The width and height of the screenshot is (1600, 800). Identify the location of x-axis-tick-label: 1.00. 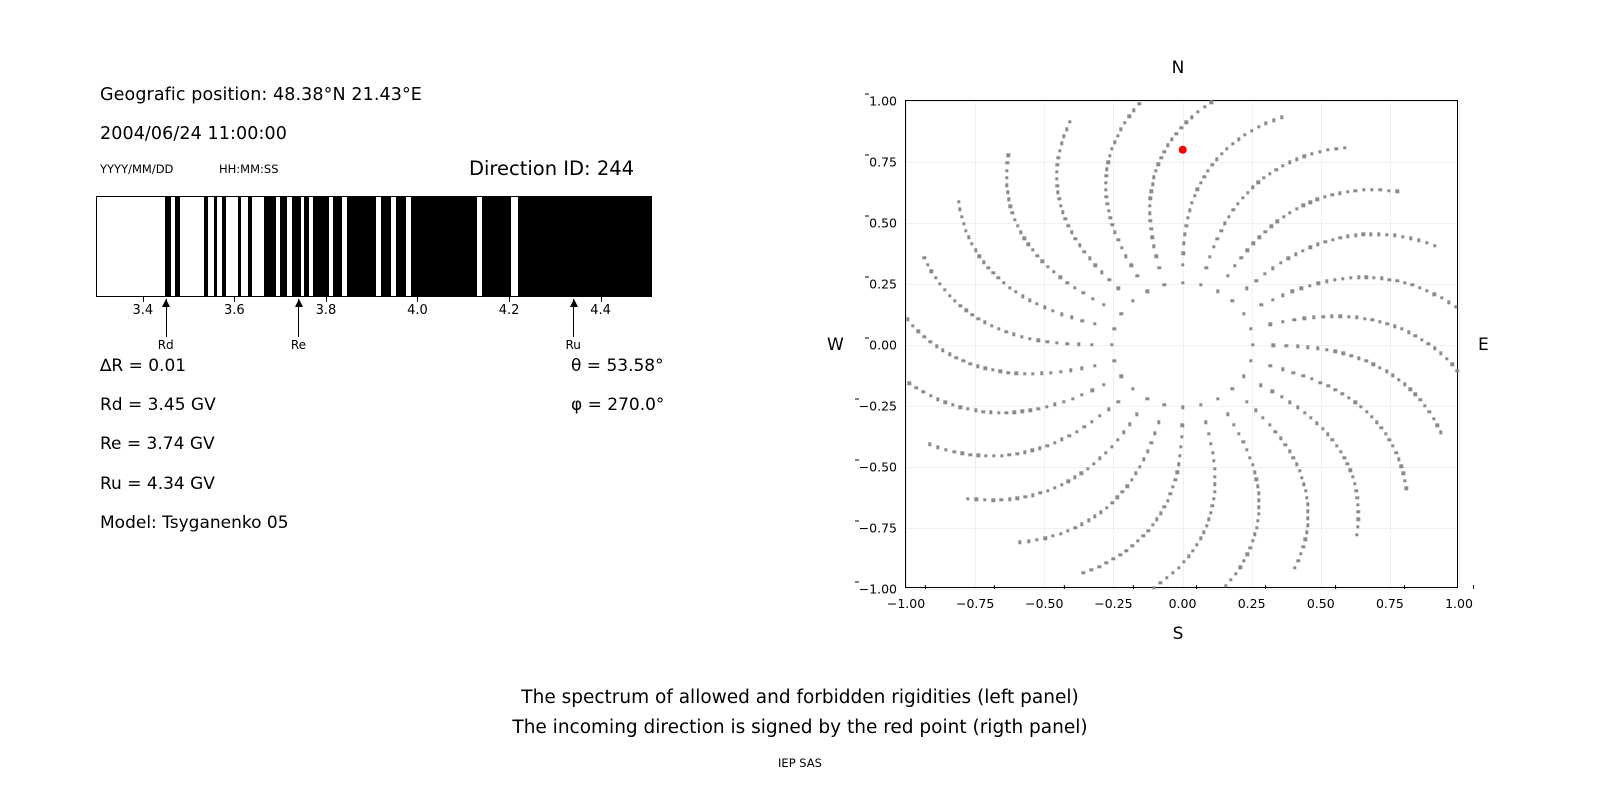
(1459, 598).